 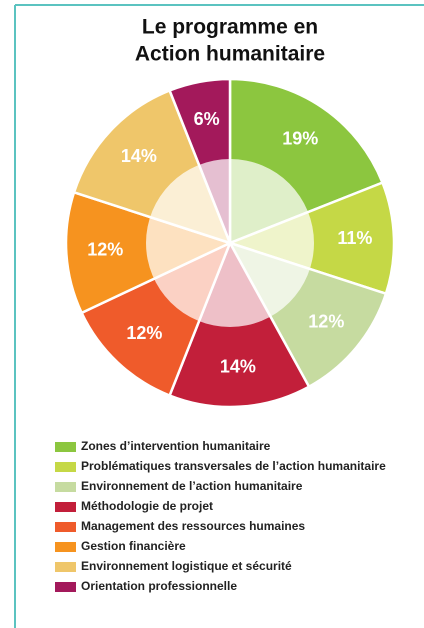 What do you see at coordinates (186, 566) in the screenshot?
I see `legend-label: Environnement logistique et sécurité` at bounding box center [186, 566].